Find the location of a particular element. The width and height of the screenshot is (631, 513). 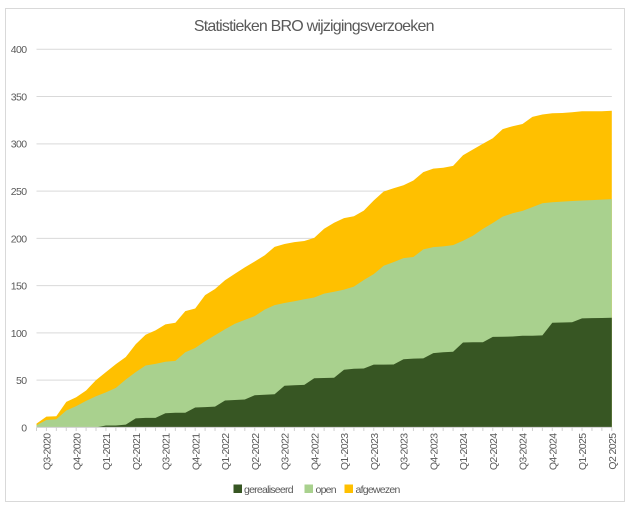

svg-text: Q3-2020 is located at coordinates (48, 451).